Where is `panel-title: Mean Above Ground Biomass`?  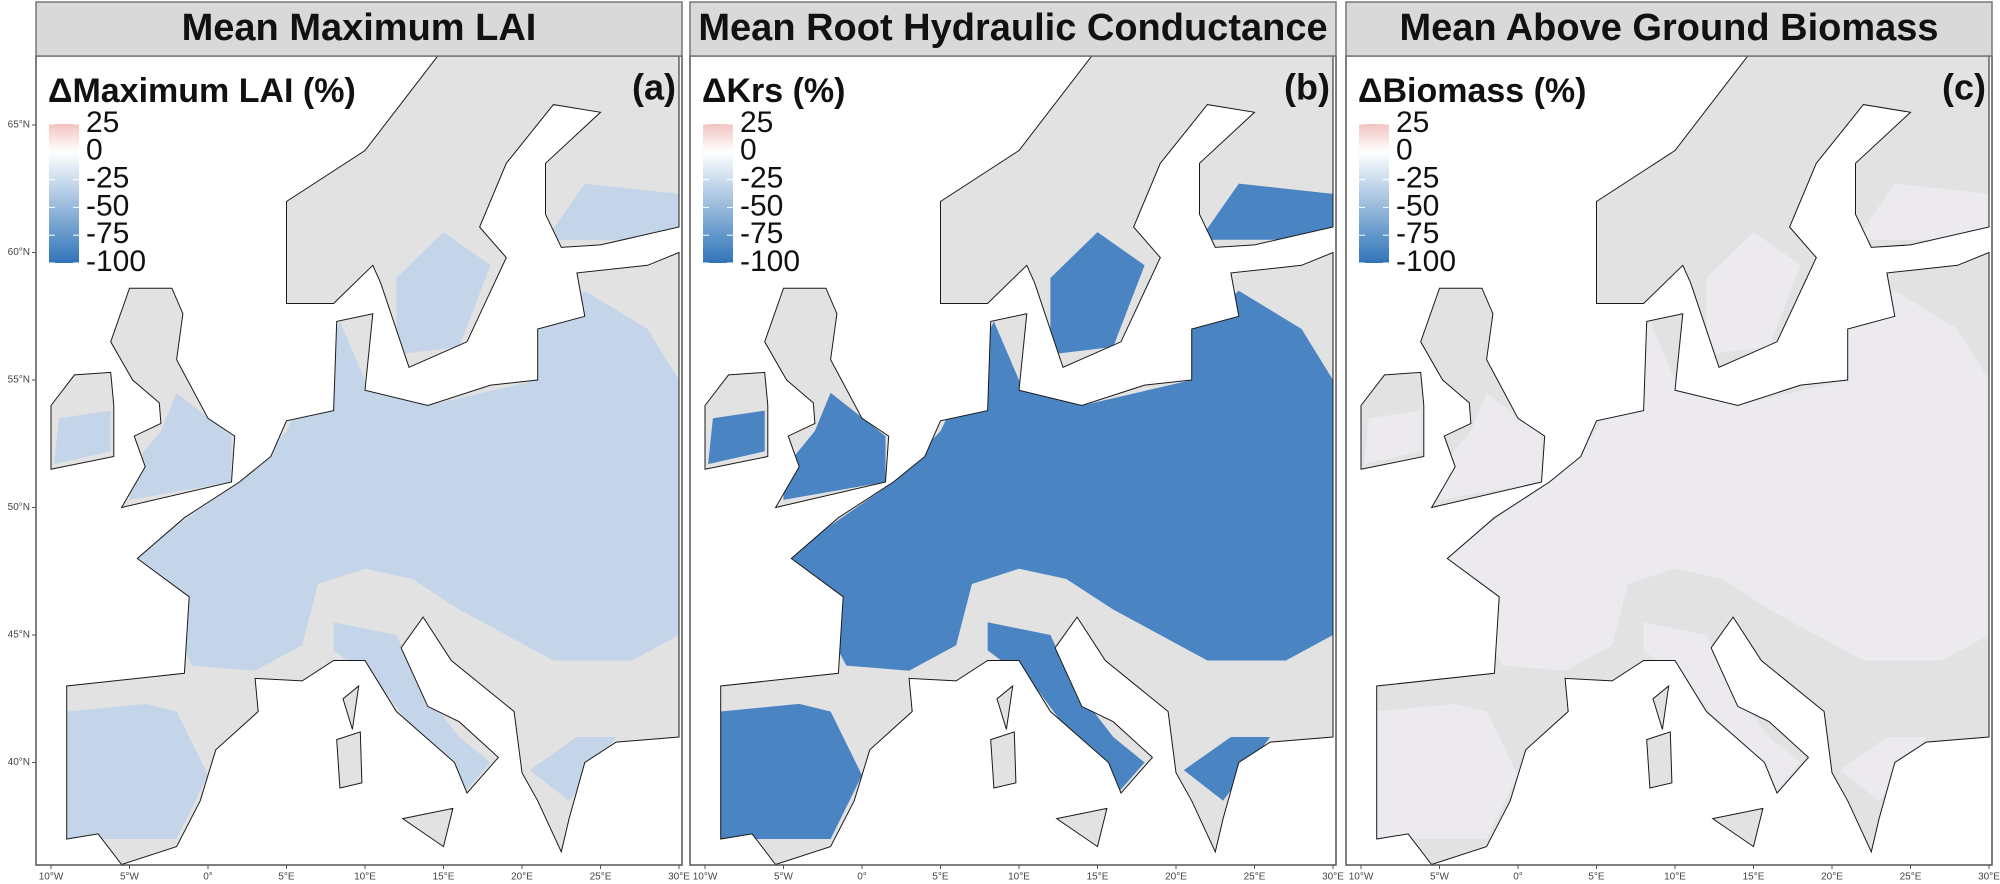
panel-title: Mean Above Ground Biomass is located at coordinates (1668, 28).